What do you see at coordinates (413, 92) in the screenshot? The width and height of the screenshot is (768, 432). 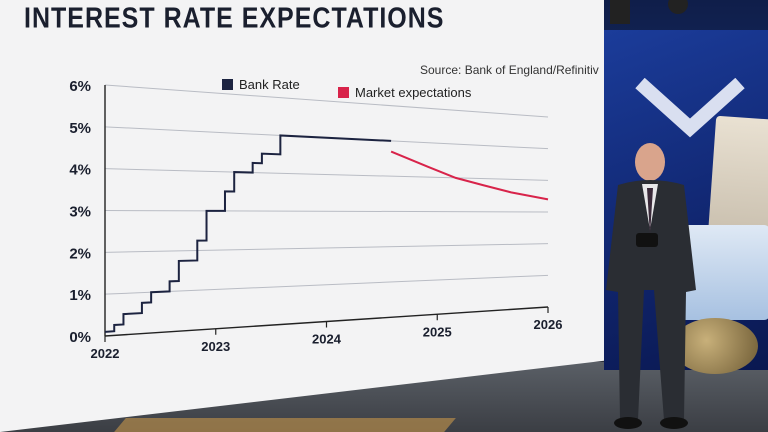 I see `legend-label-market: Market expectations` at bounding box center [413, 92].